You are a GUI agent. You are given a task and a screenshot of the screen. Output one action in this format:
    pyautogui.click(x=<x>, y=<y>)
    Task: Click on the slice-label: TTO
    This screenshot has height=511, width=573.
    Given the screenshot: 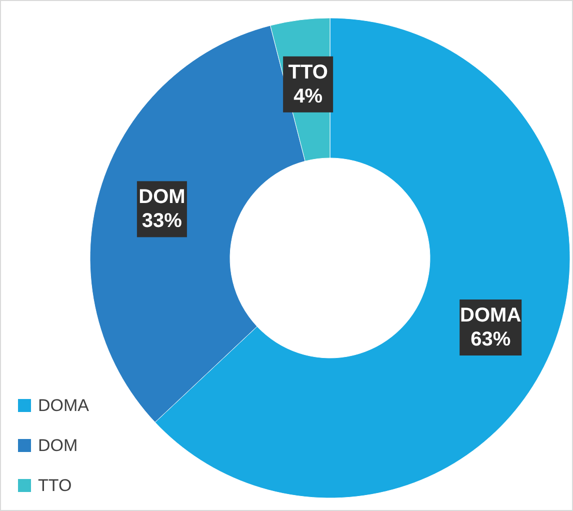 What is the action you would take?
    pyautogui.click(x=308, y=72)
    